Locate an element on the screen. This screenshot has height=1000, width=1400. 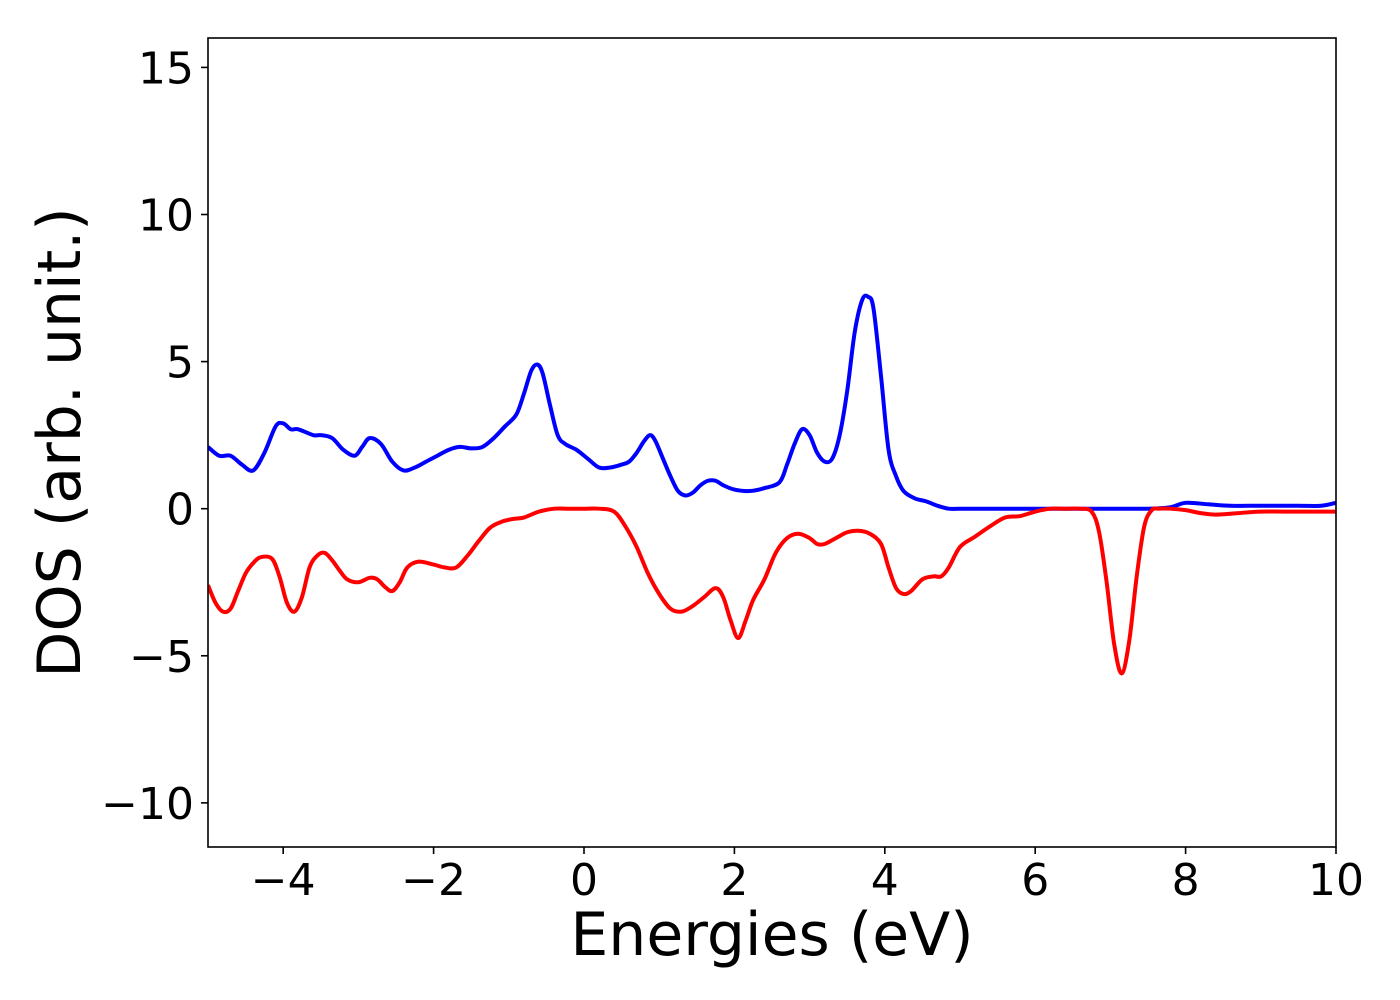
y-tick-label: 0 is located at coordinates (180, 510).